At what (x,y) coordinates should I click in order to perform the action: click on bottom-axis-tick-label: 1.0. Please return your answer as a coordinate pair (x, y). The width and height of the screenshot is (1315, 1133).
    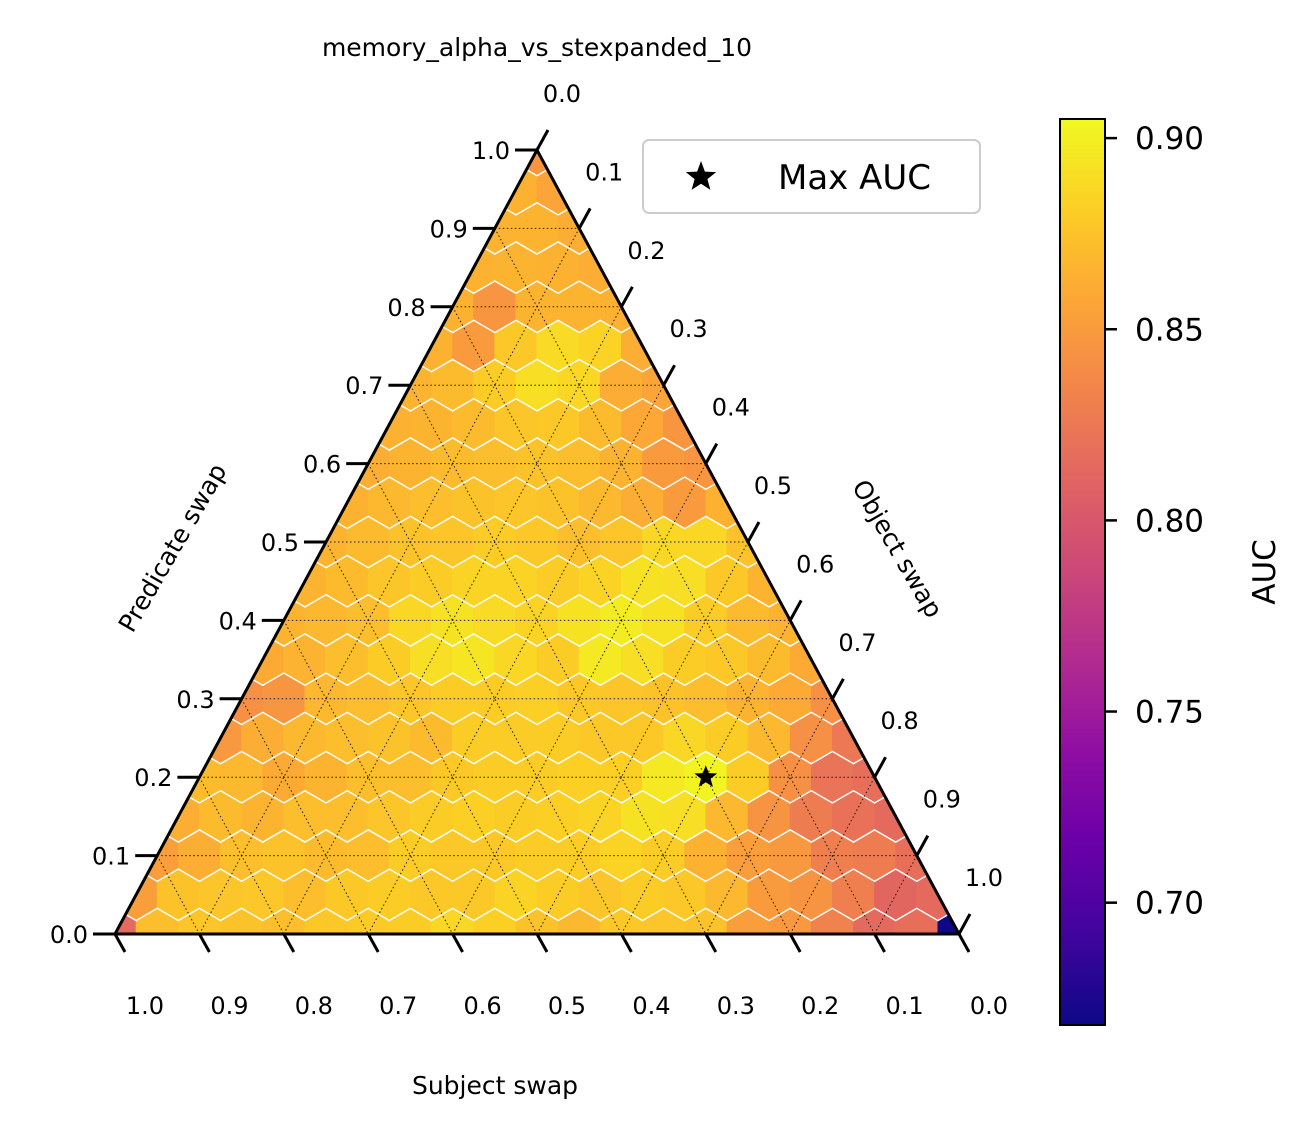
    Looking at the image, I should click on (145, 1006).